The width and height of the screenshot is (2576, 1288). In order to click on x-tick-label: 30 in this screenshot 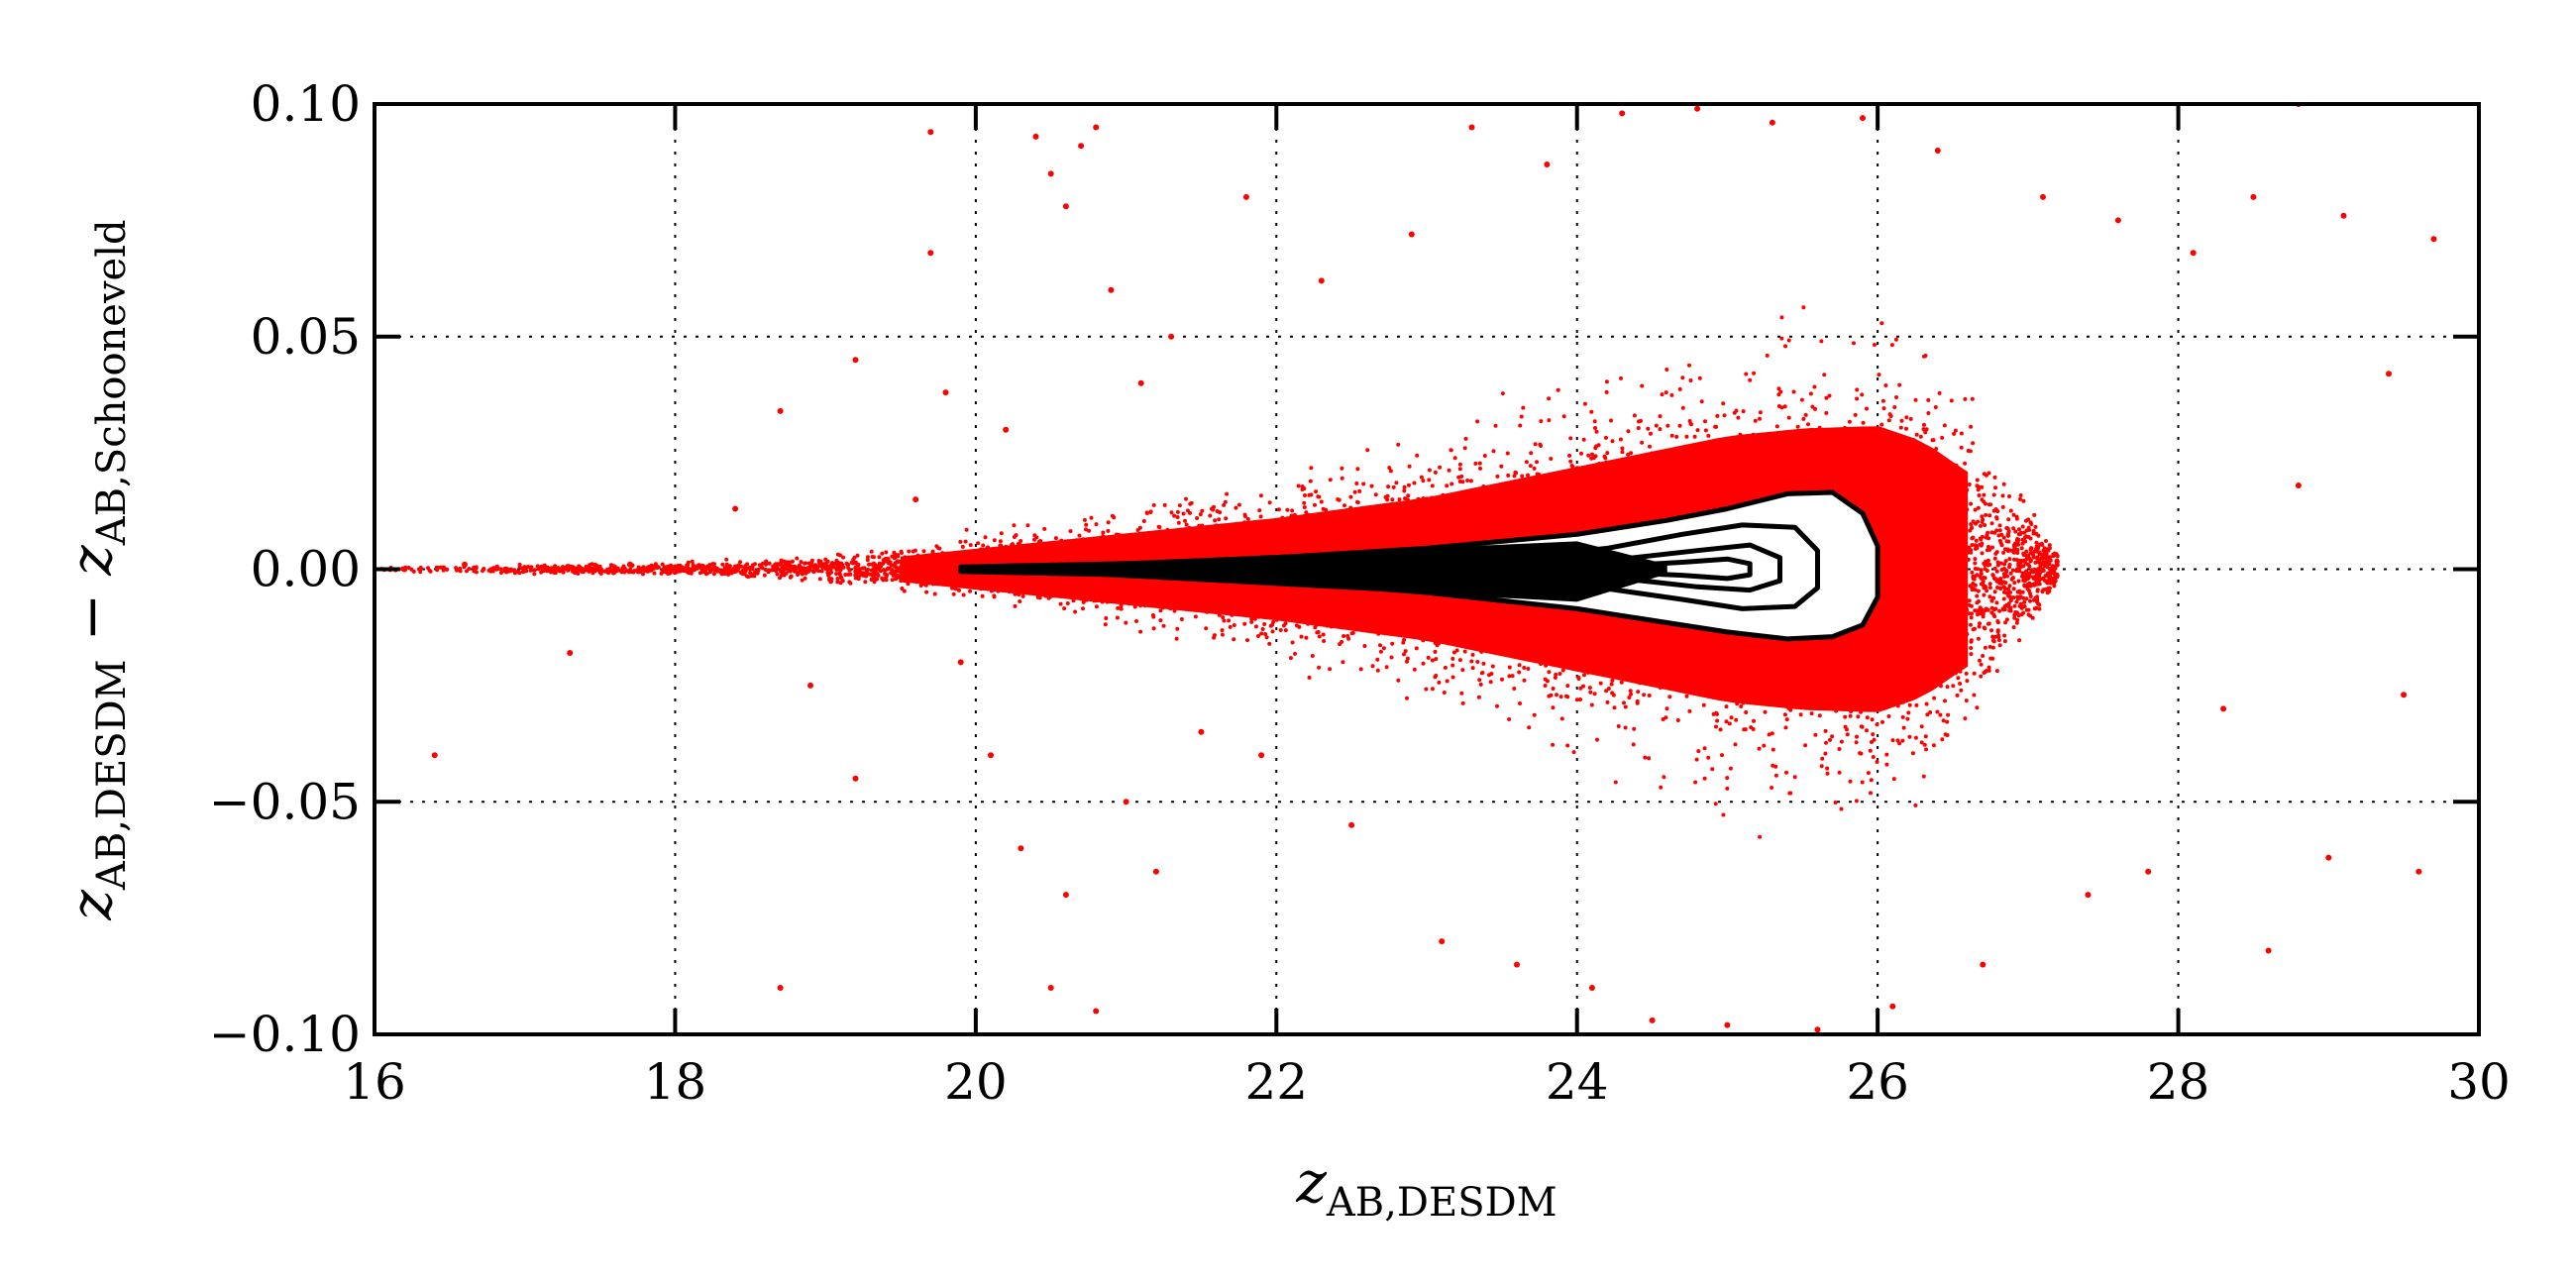, I will do `click(2479, 1082)`.